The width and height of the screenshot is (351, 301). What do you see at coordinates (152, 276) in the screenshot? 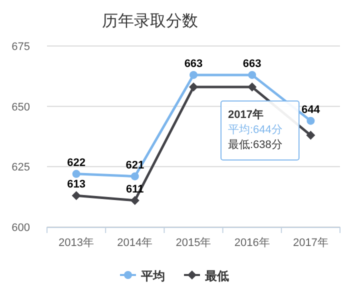
I see `legend-label: 平均` at bounding box center [152, 276].